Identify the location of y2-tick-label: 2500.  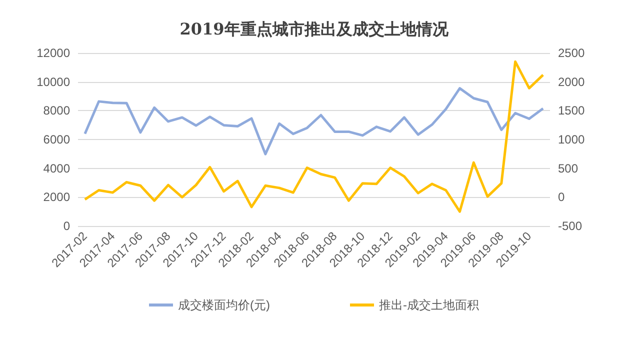
(572, 53).